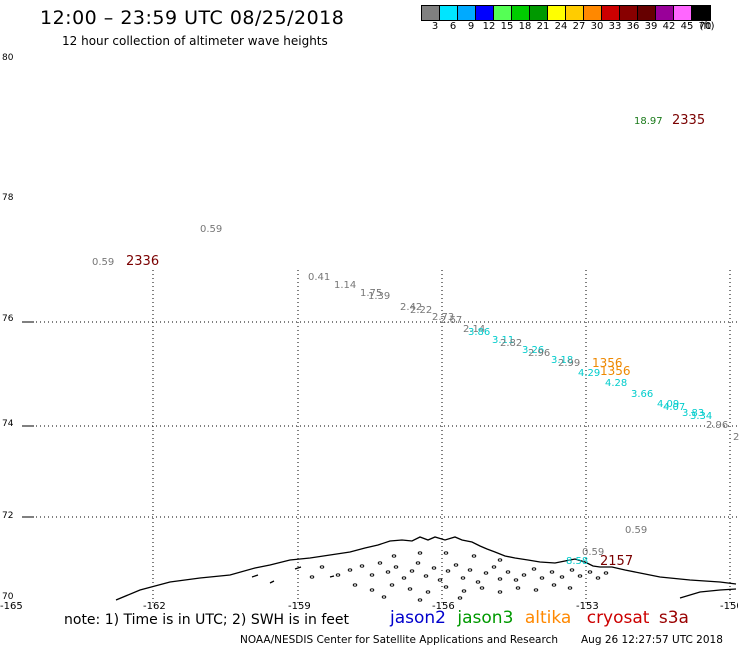 This screenshot has width=740, height=650. Describe the element at coordinates (8, 58) in the screenshot. I see `lat-label-80: 80` at that location.